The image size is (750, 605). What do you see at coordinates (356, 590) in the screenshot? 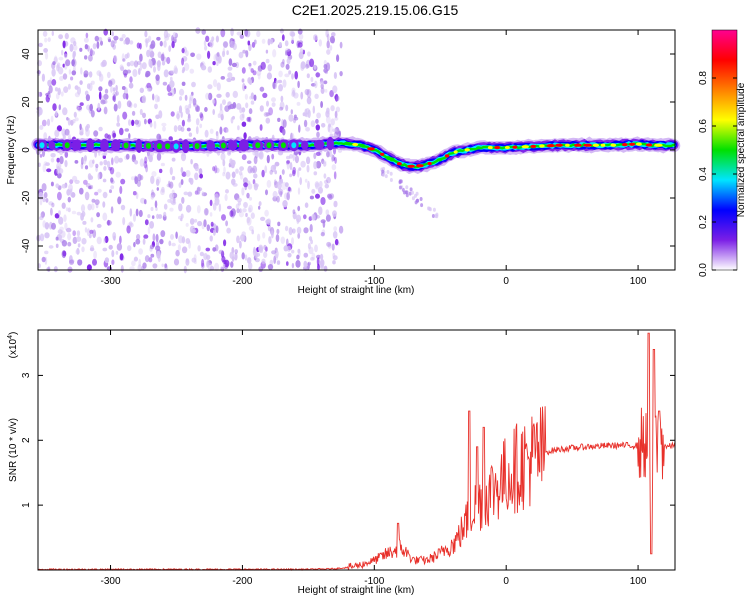
I see `snr-x-label: Height of straight line (km)` at bounding box center [356, 590].